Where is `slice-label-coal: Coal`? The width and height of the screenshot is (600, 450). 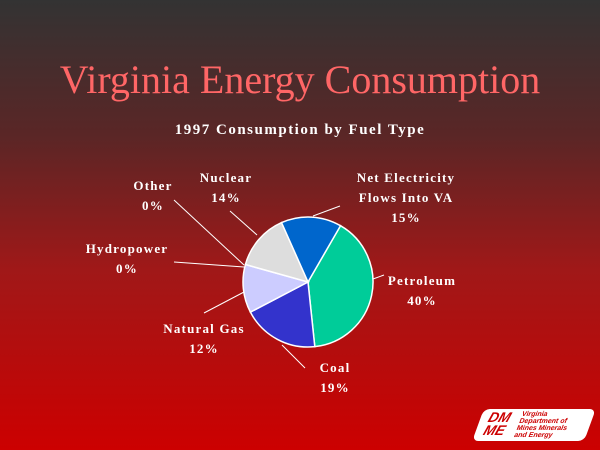 slice-label-coal: Coal is located at coordinates (335, 367).